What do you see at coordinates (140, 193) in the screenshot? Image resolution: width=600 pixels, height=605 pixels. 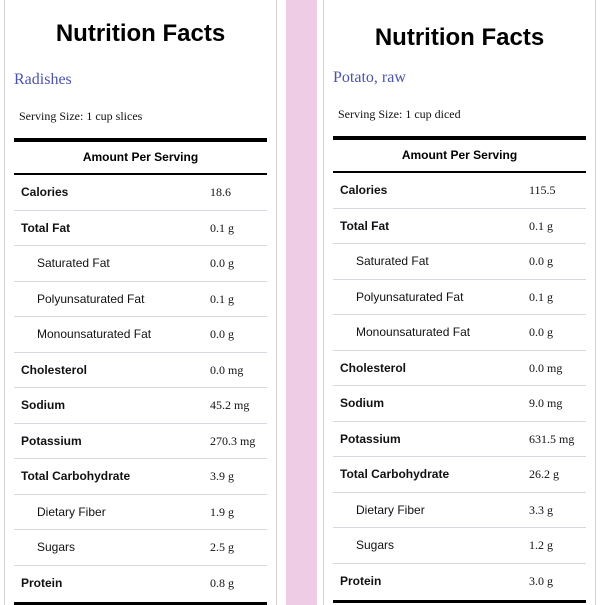 I see `nutrient-row-calories: Calories 18.6` at bounding box center [140, 193].